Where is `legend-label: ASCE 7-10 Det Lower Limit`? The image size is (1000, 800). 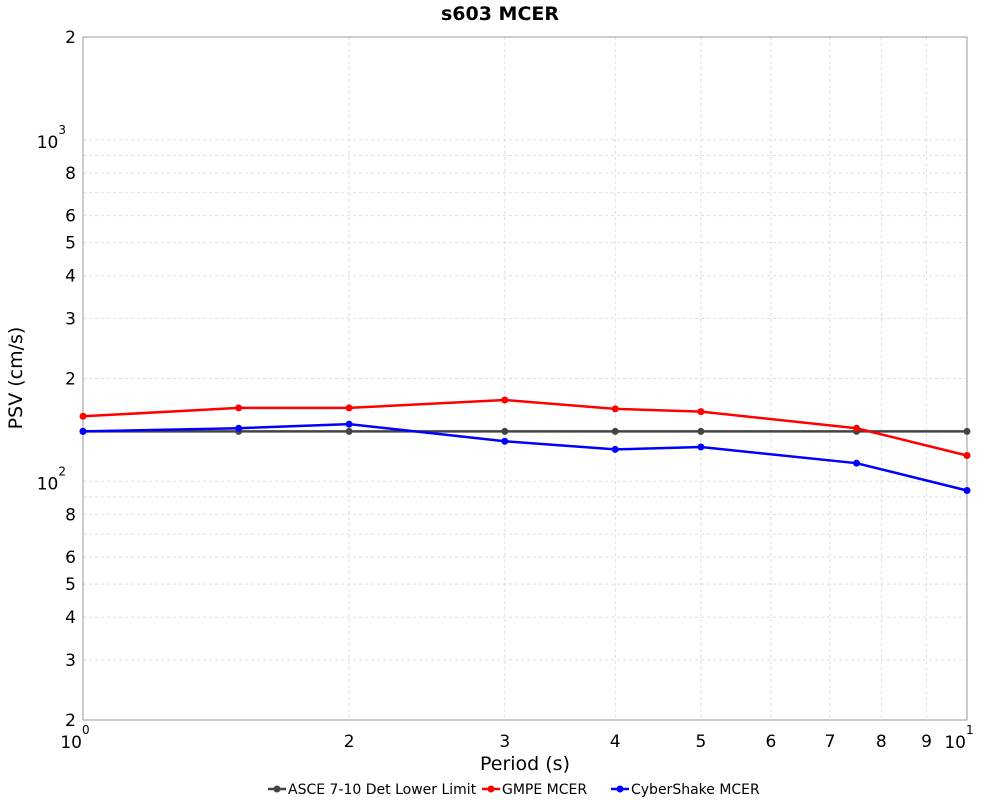
legend-label: ASCE 7-10 Det Lower Limit is located at coordinates (382, 790).